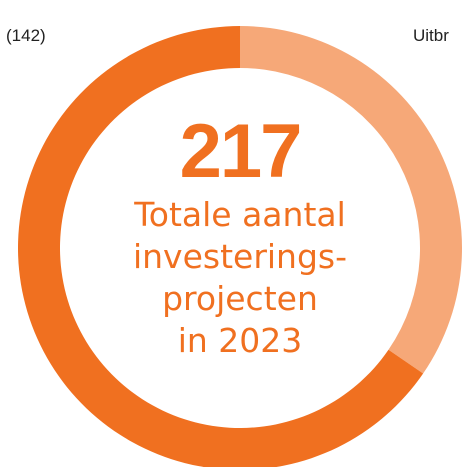  What do you see at coordinates (240, 340) in the screenshot?
I see `center-line-4: in 2023` at bounding box center [240, 340].